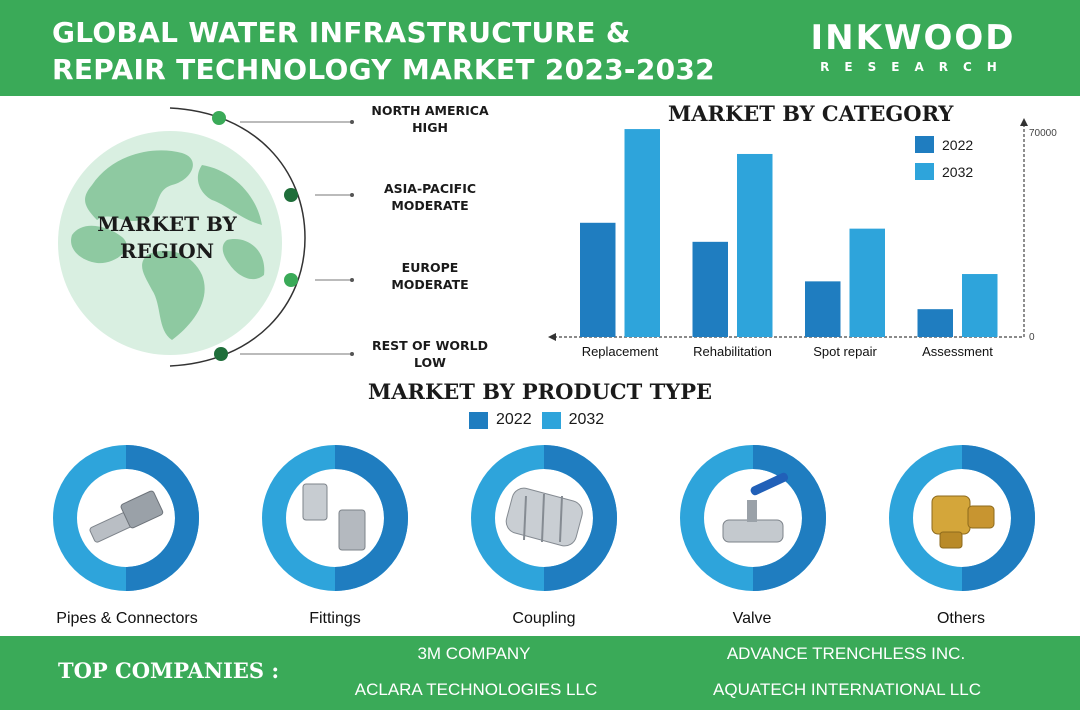 This screenshot has height=720, width=1080. What do you see at coordinates (586, 419) in the screenshot?
I see `product-legend-label-2032: 2032` at bounding box center [586, 419].